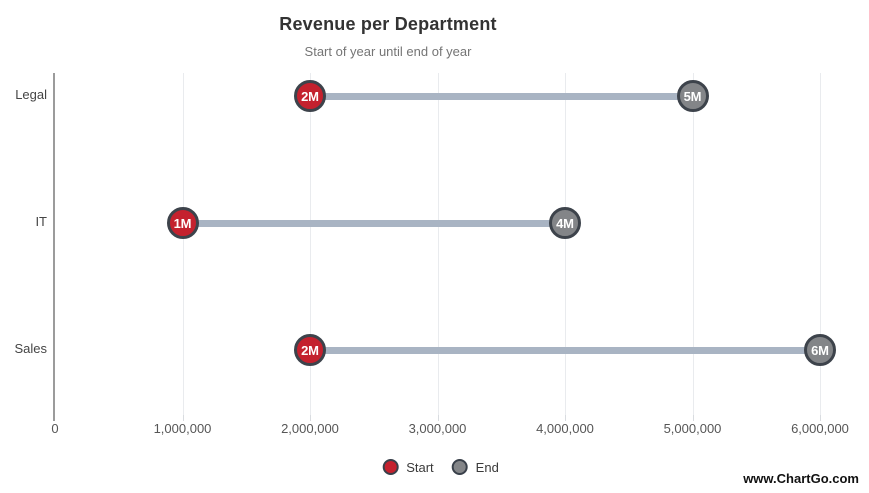 This screenshot has height=493, width=869. I want to click on x-axis-label: 3,000,000, so click(437, 428).